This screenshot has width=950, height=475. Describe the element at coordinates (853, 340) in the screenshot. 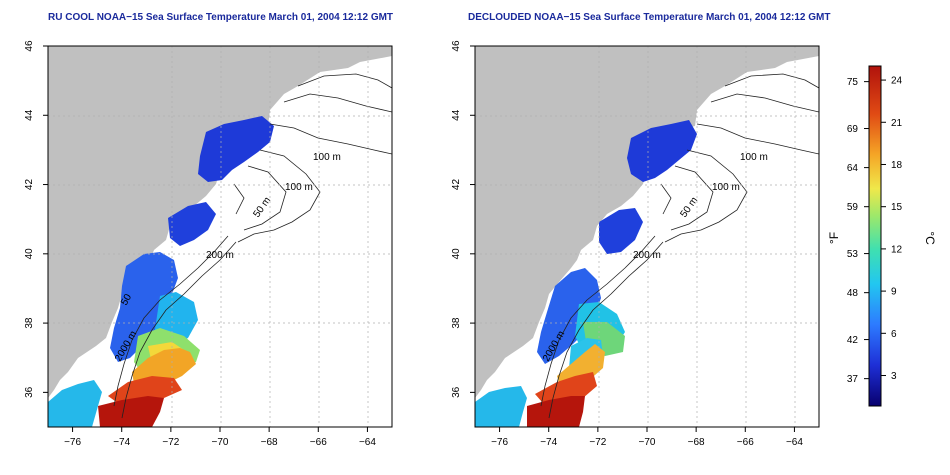

I see `colorbar-f-tick-label: 42` at that location.